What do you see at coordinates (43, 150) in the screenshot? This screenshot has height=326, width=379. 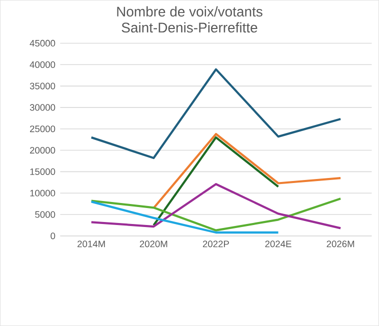 I see `y-tick-label: 20000` at bounding box center [43, 150].